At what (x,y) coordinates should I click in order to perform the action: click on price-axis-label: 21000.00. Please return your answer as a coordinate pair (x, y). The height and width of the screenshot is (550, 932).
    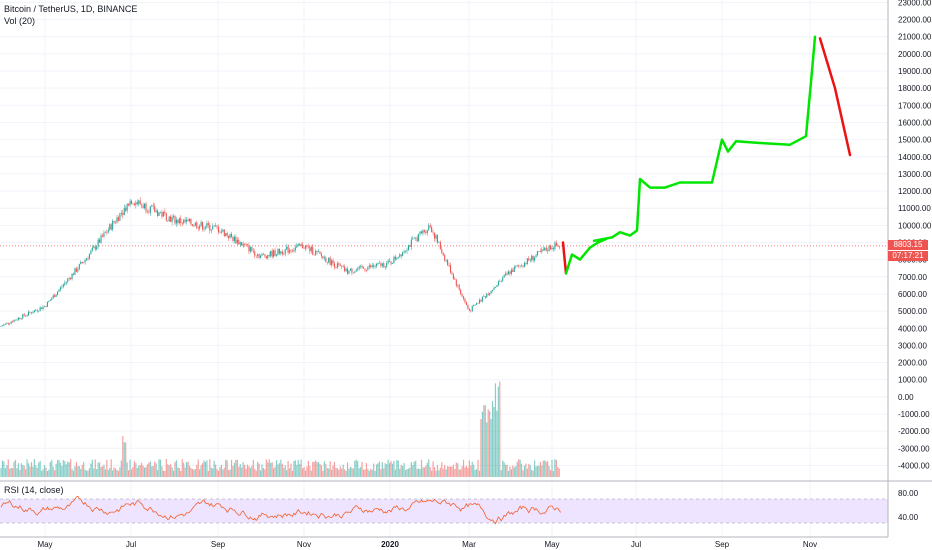
    Looking at the image, I should click on (915, 37).